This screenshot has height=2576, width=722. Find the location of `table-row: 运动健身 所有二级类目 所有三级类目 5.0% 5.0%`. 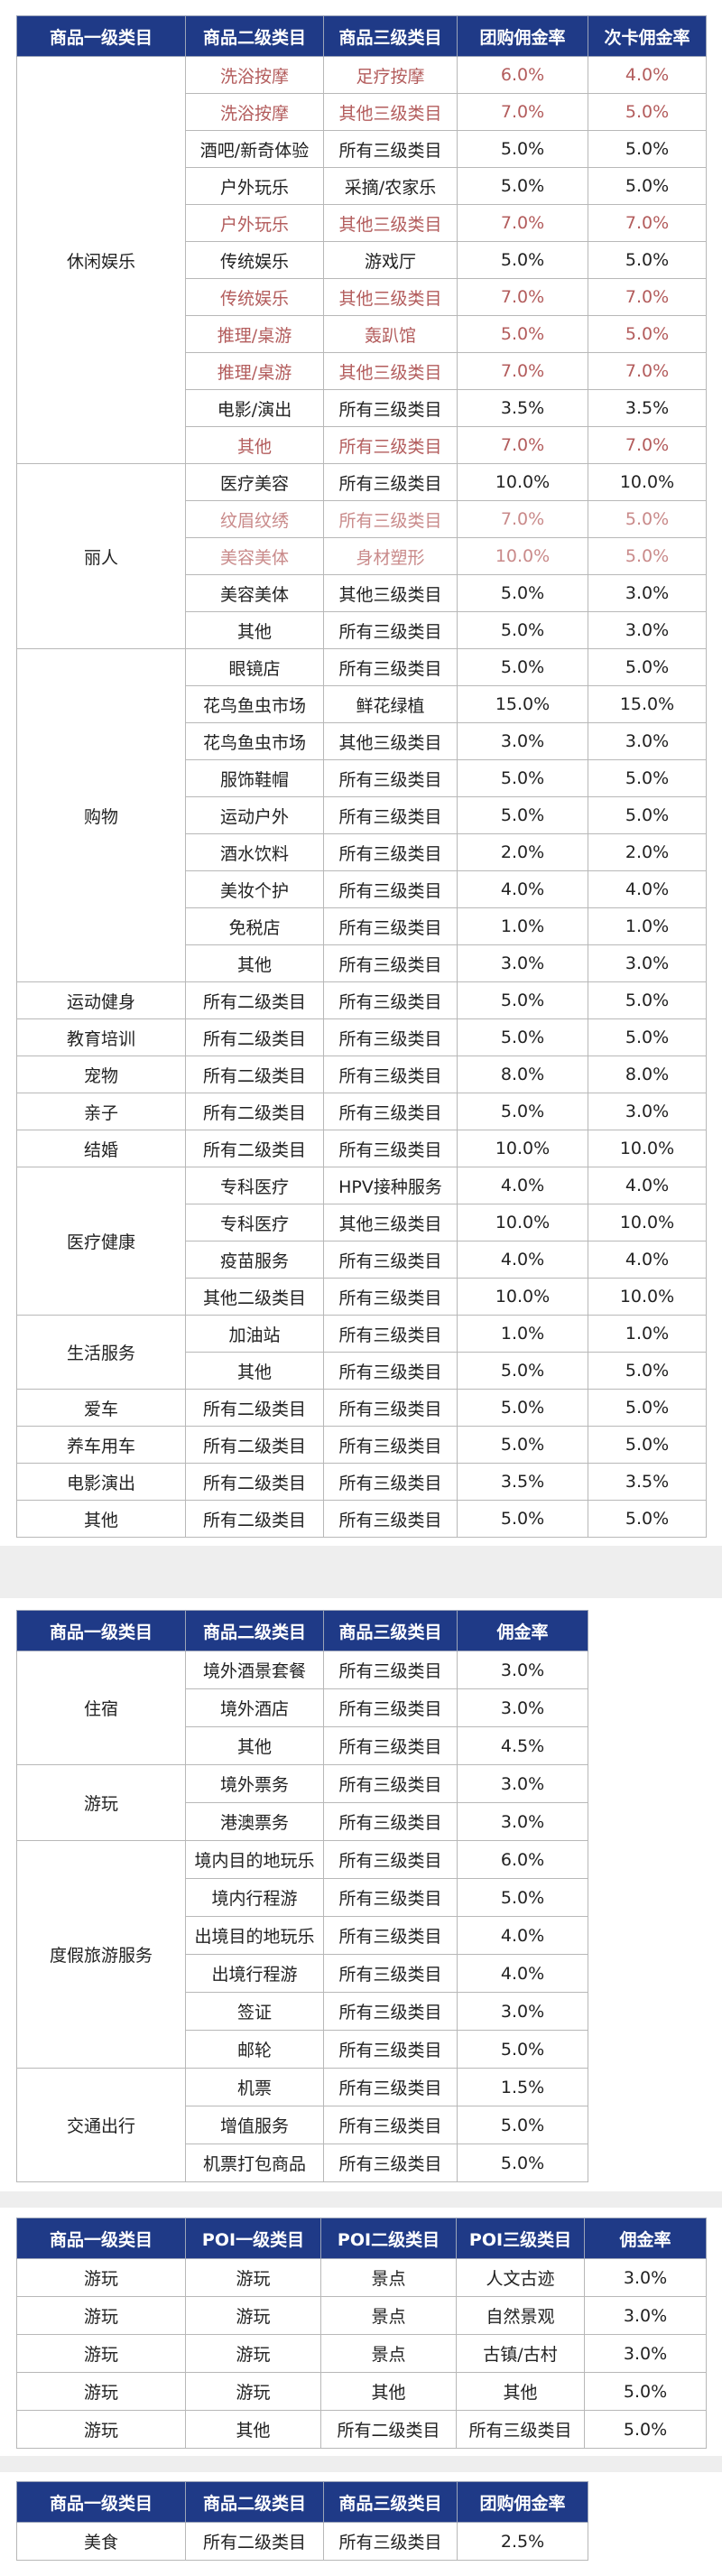

table-row: 运动健身 所有二级类目 所有三级类目 5.0% 5.0% is located at coordinates (361, 1000).